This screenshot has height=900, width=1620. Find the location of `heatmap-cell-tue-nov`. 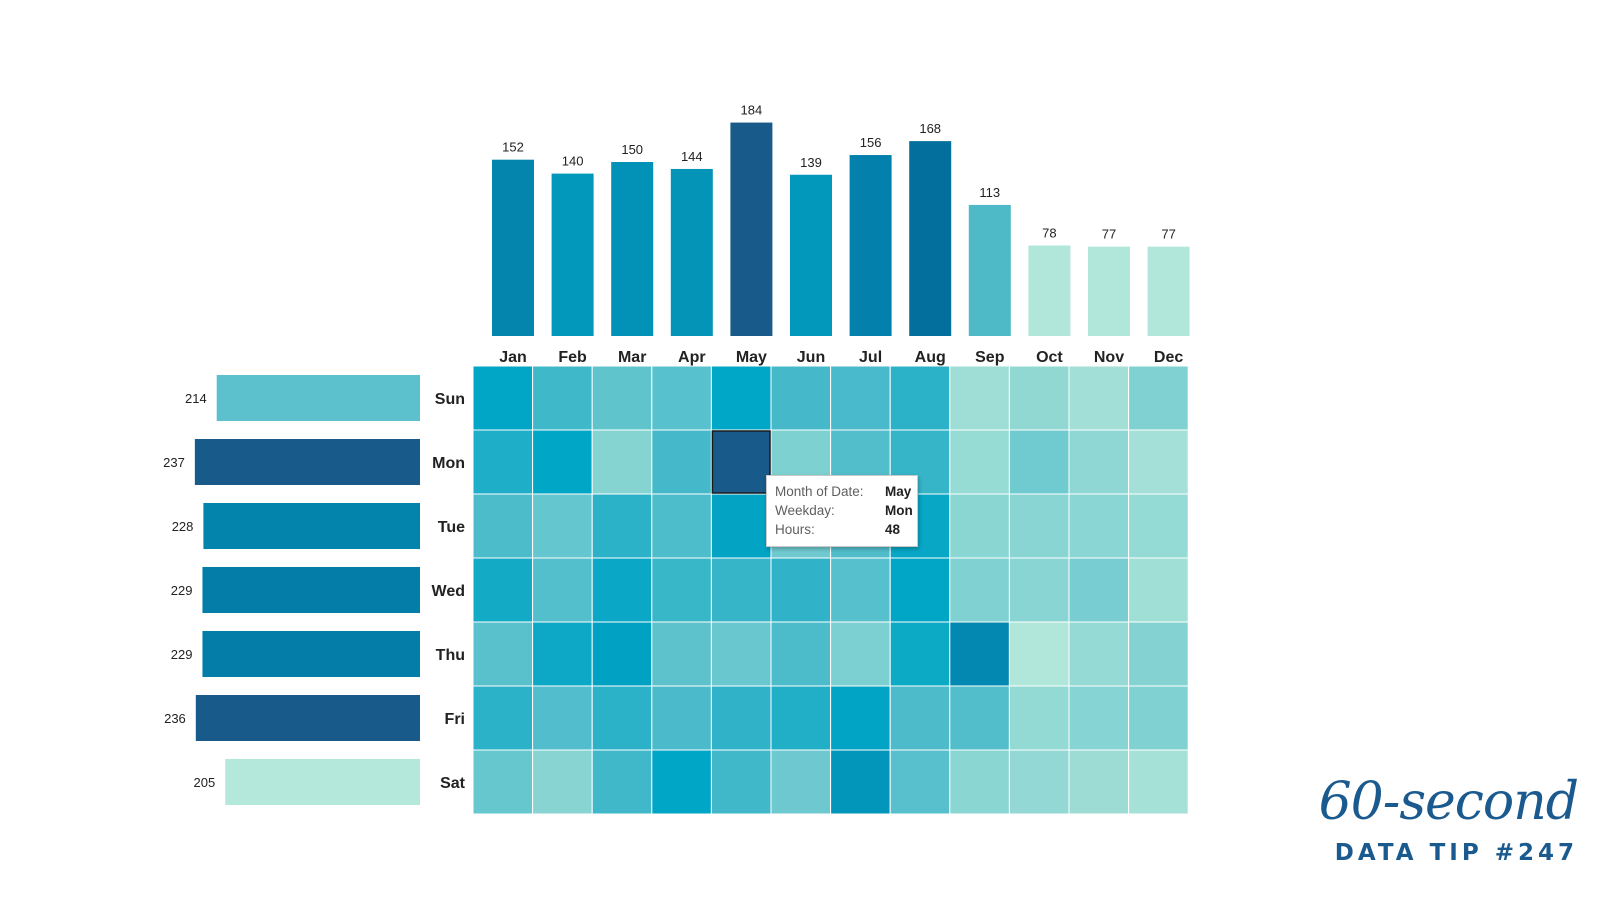

heatmap-cell-tue-nov is located at coordinates (1099, 526).